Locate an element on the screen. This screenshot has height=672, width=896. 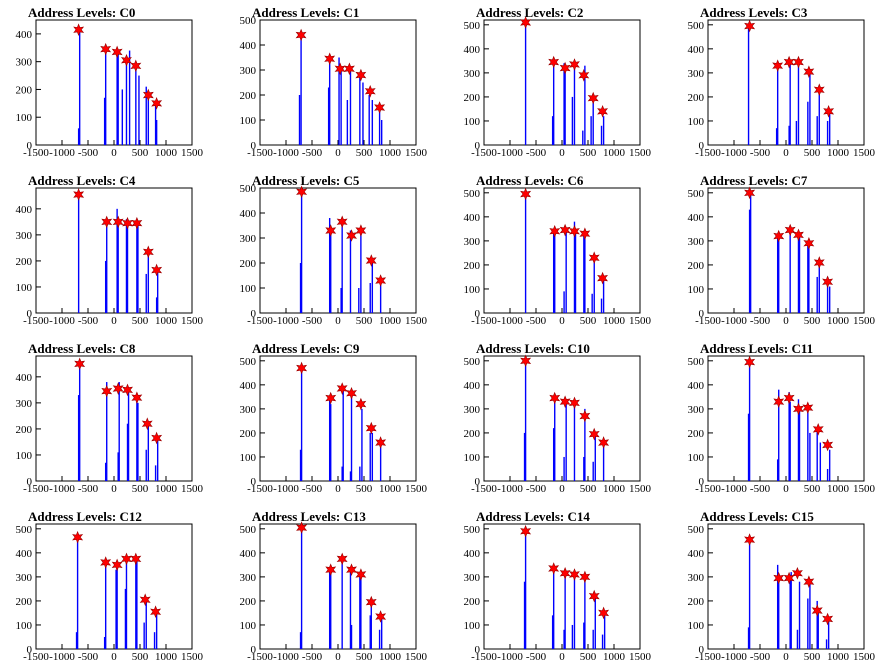
chart-title: Address Levels: C13 is located at coordinates (309, 516).